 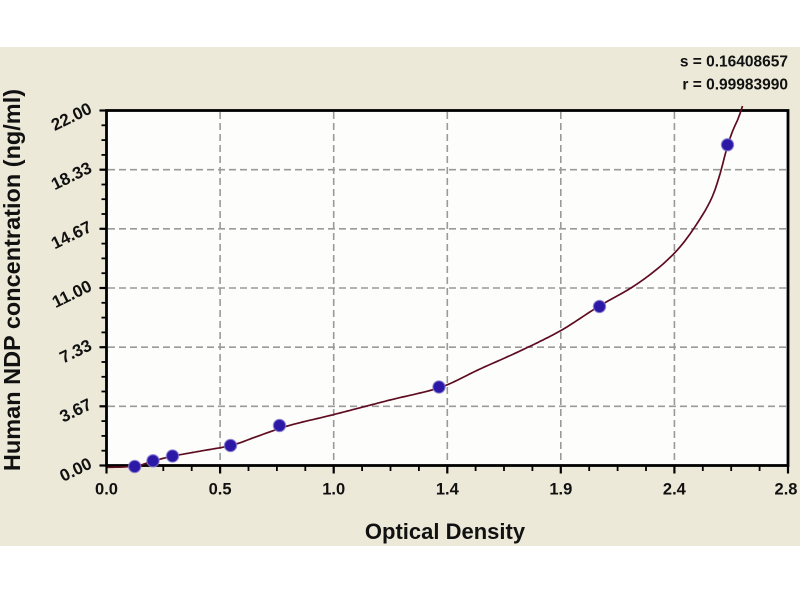 I want to click on svg-text: 1.9, so click(x=560, y=490).